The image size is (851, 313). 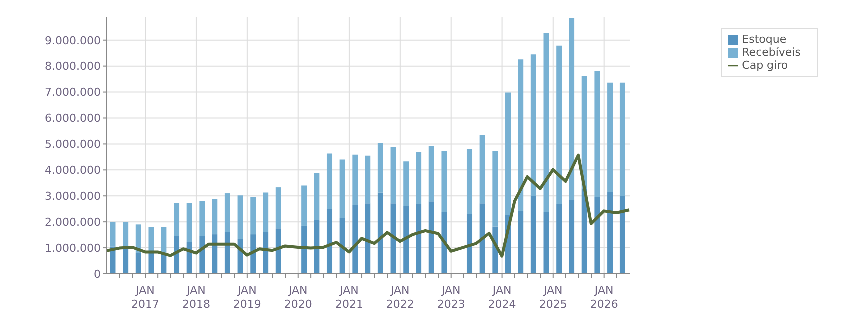 What do you see at coordinates (771, 52) in the screenshot?
I see `legend-label: Recebíveis` at bounding box center [771, 52].